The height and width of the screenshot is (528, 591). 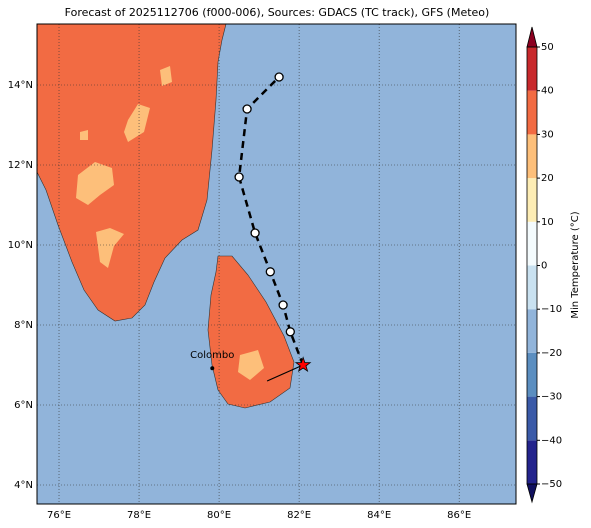 I want to click on colorbar-tick-label: −40, so click(x=551, y=440).